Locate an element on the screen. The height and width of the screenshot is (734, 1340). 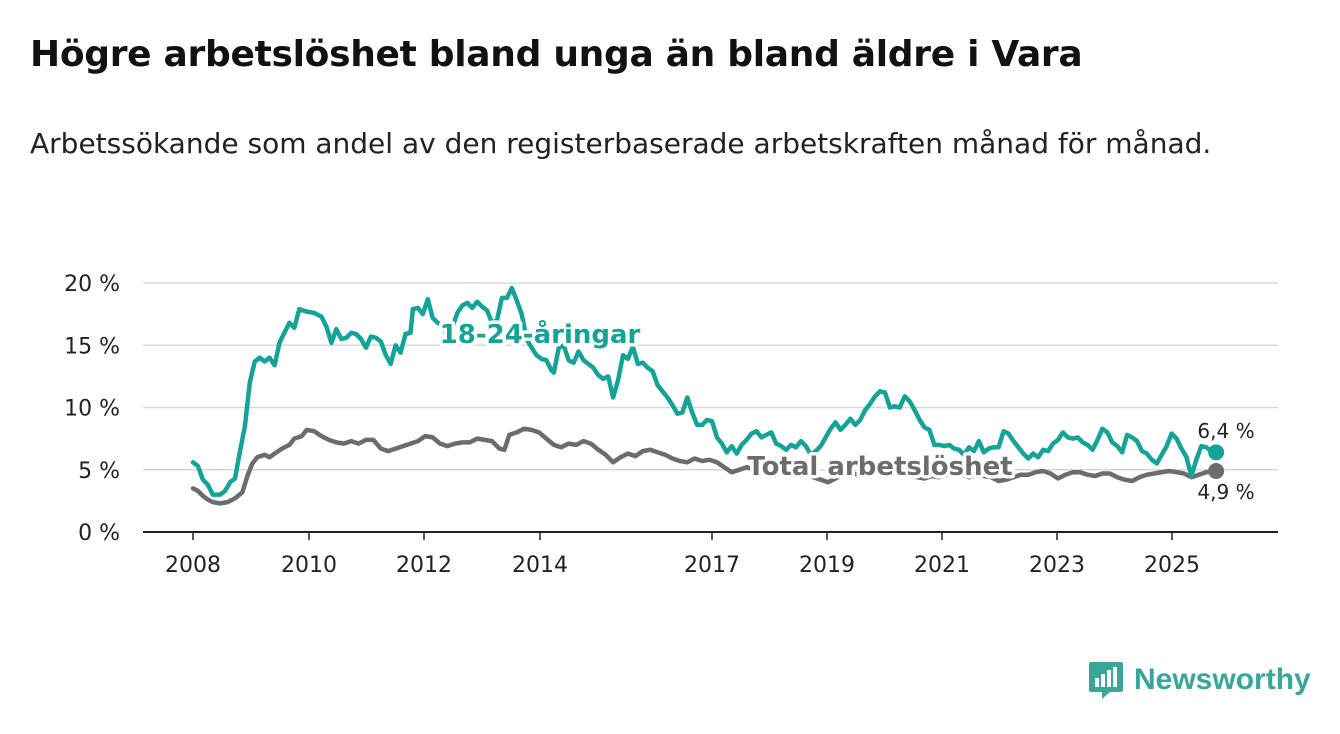
x-tick-label: 2025 is located at coordinates (1172, 565).